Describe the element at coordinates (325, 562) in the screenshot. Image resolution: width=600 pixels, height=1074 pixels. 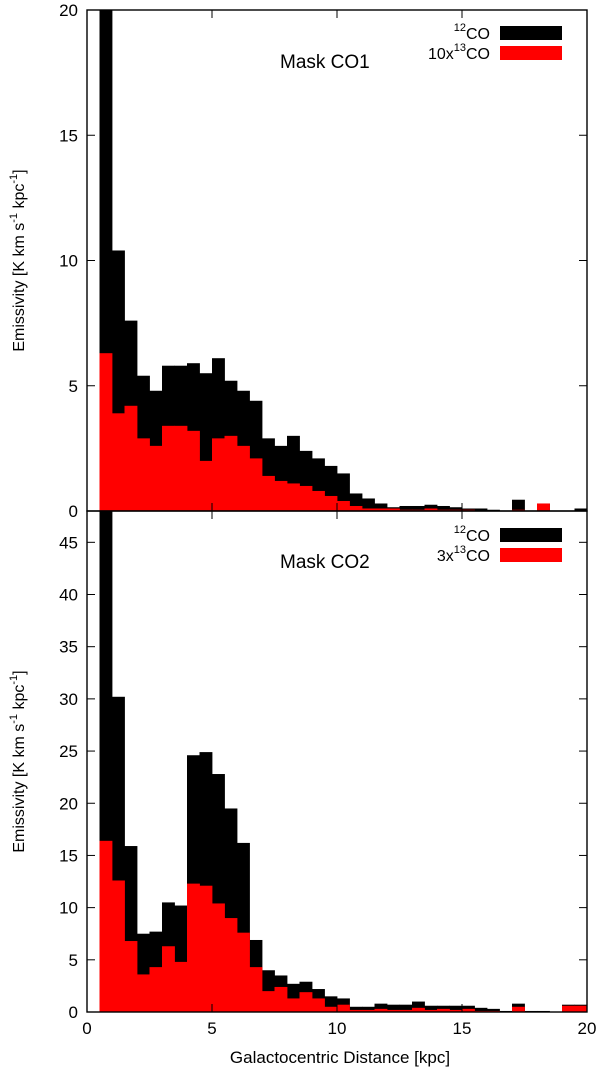
I see `panel-annotation: Mask CO2` at that location.